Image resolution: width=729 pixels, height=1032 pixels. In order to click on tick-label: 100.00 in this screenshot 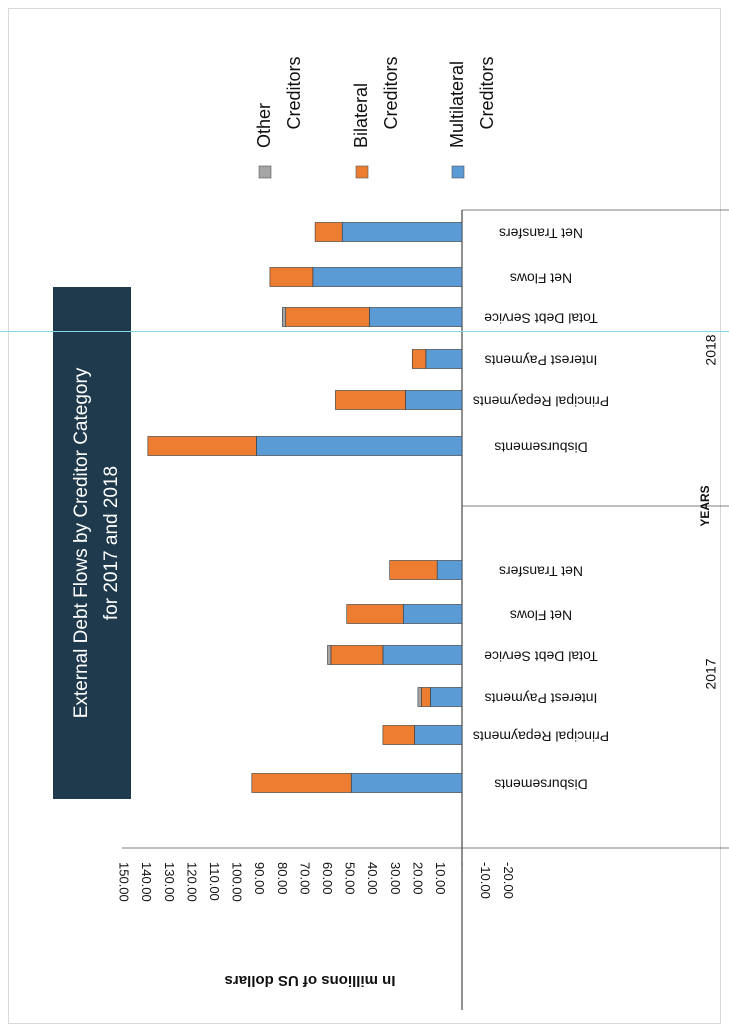, I will do `click(237, 882)`.